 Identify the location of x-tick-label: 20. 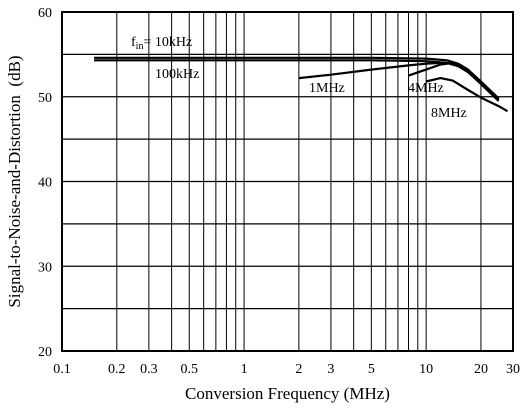
(481, 369).